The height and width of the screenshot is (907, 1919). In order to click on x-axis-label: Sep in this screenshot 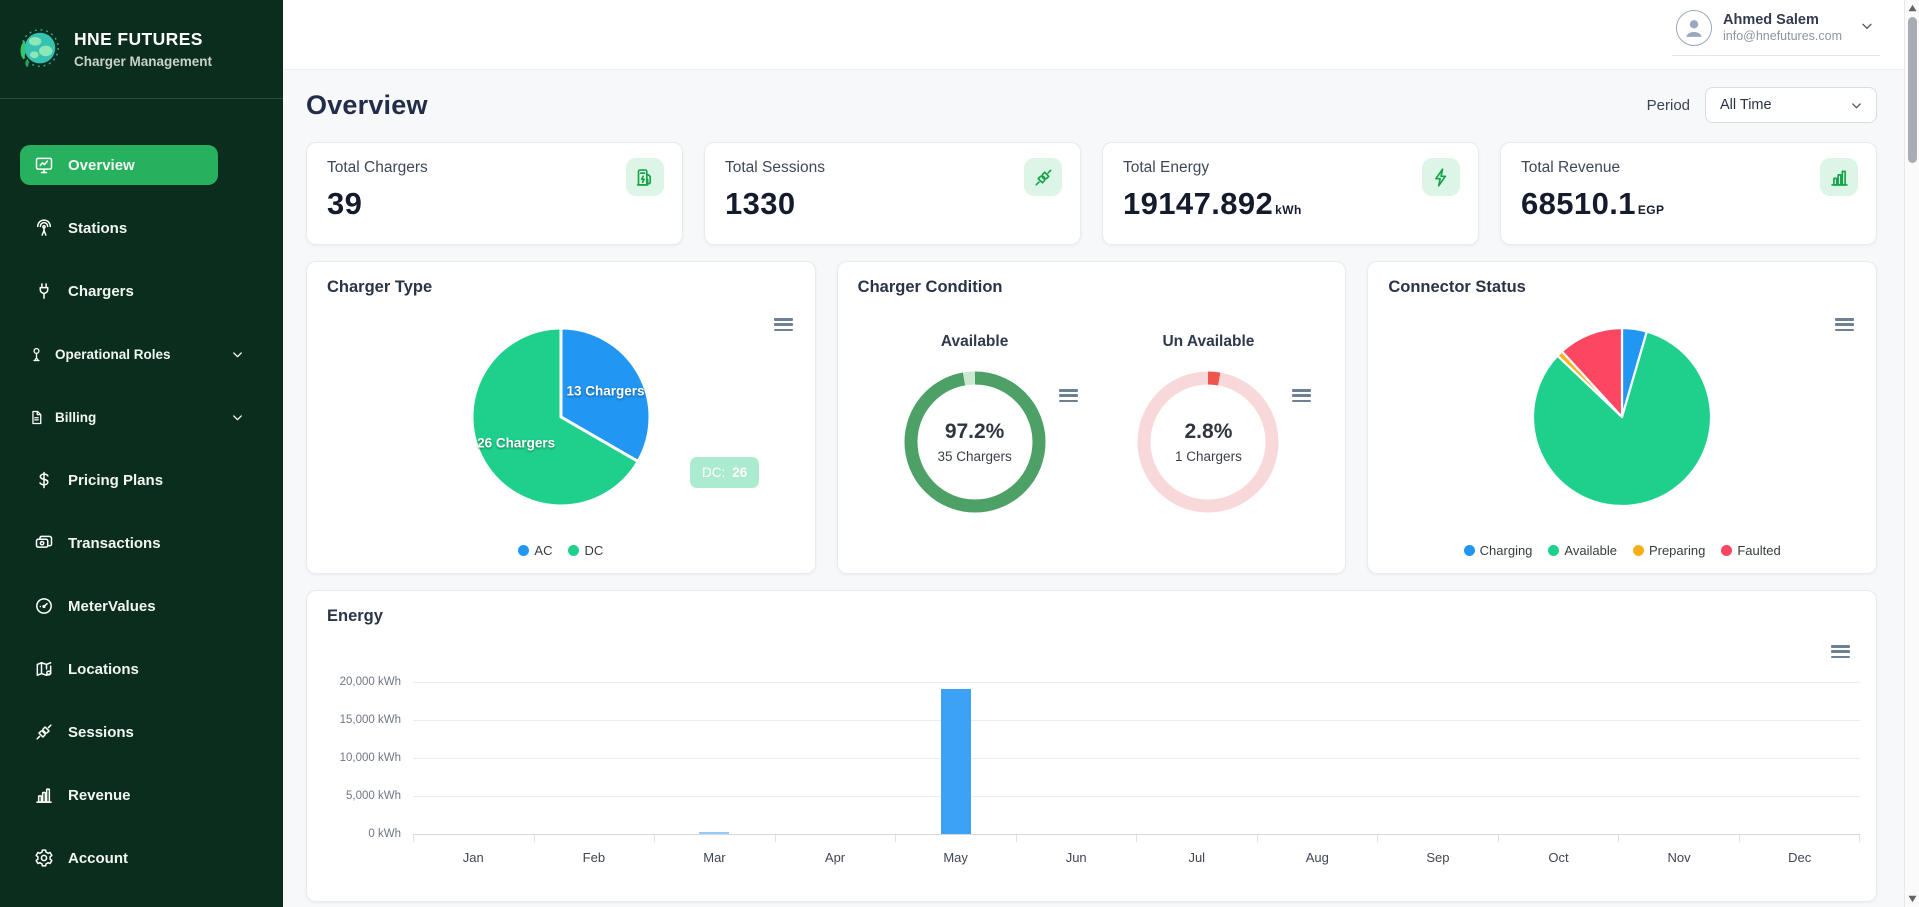, I will do `click(1438, 857)`.